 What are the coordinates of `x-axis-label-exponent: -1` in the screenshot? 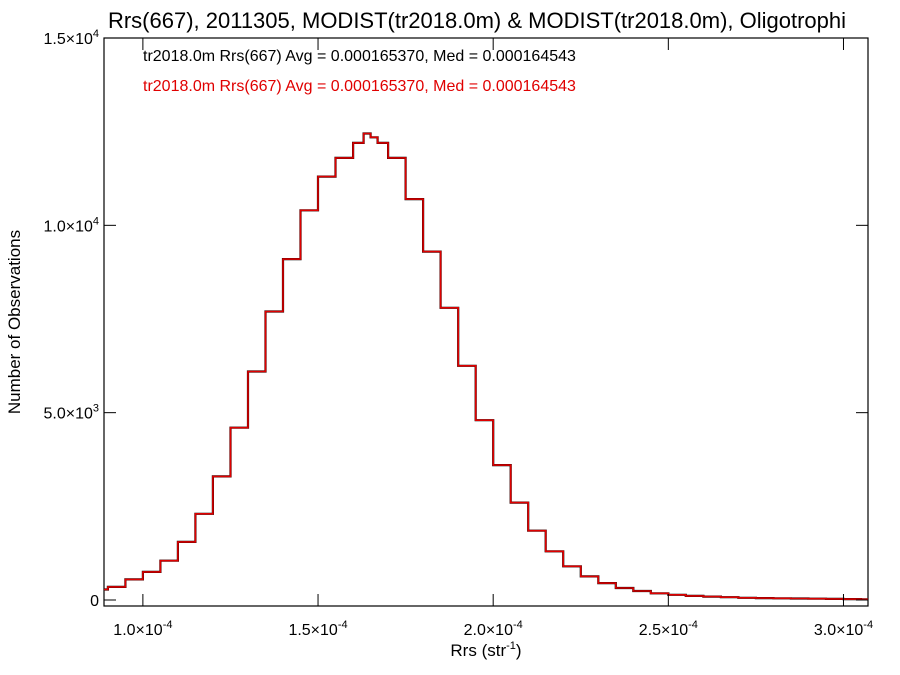 It's located at (511, 646).